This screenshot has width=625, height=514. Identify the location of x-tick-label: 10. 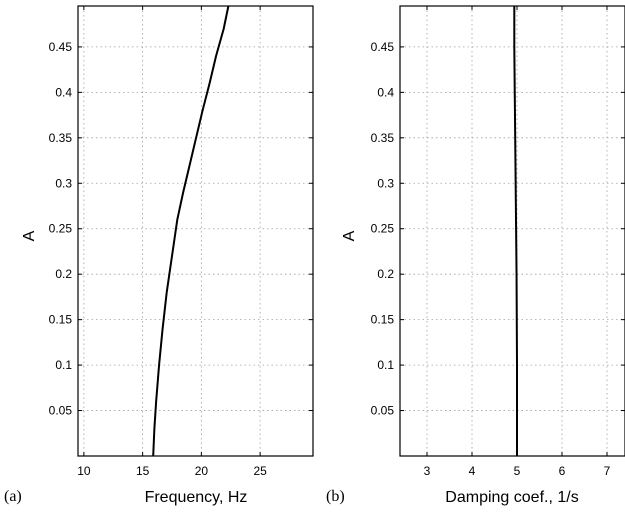
(84, 471).